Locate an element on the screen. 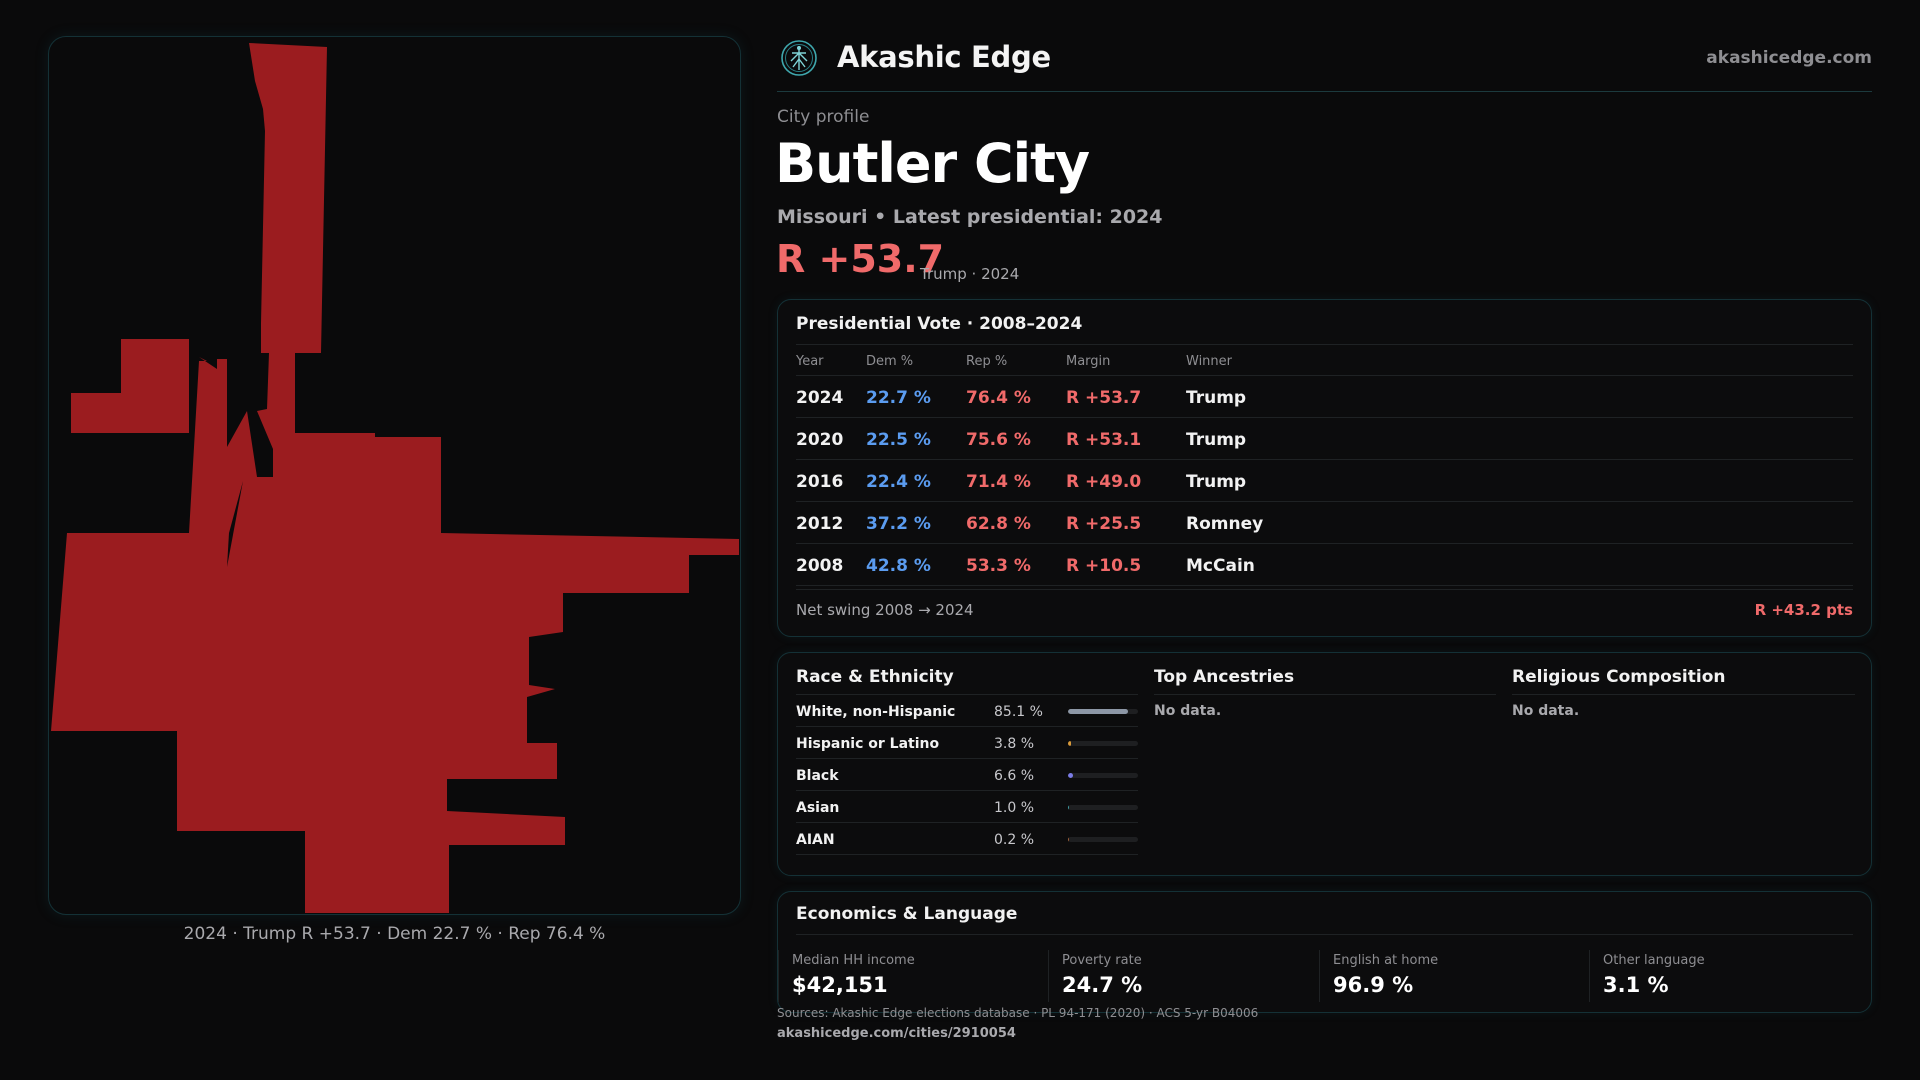 This screenshot has width=1920, height=1080. religion-section: Religious Composition No data. is located at coordinates (1683, 693).